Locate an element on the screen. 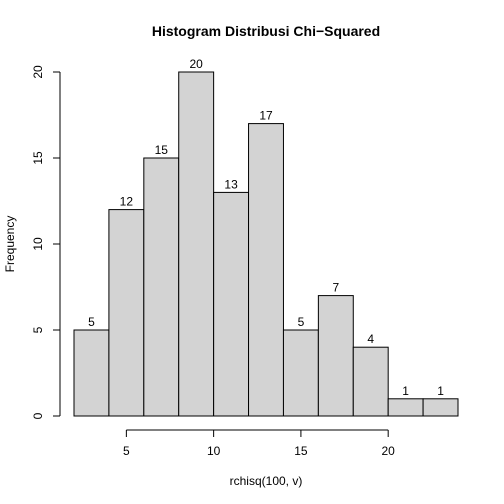  x-axis-label: rchisq(100, v) is located at coordinates (266, 481).